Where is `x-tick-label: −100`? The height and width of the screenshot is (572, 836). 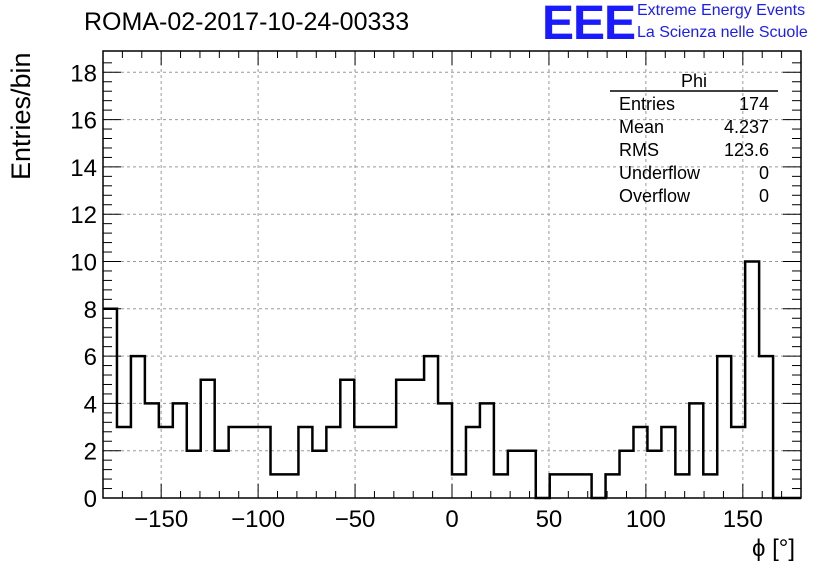 x-tick-label: −100 is located at coordinates (258, 519).